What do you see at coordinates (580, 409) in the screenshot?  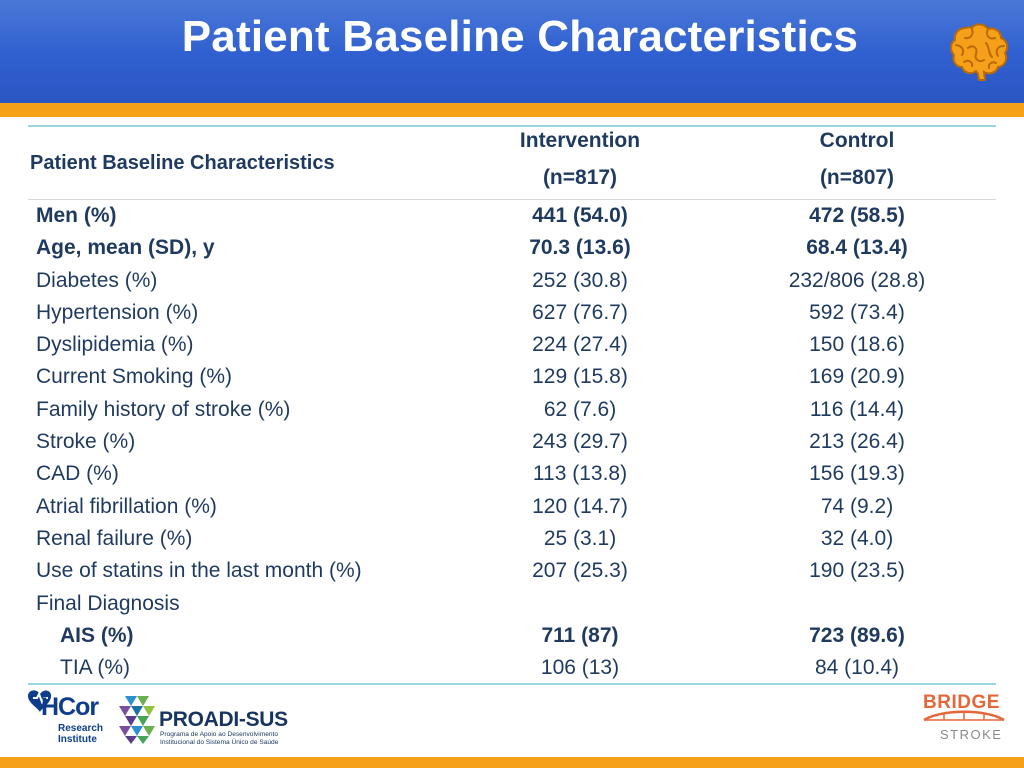 I see `intervention-value: 62 (7.6)` at bounding box center [580, 409].